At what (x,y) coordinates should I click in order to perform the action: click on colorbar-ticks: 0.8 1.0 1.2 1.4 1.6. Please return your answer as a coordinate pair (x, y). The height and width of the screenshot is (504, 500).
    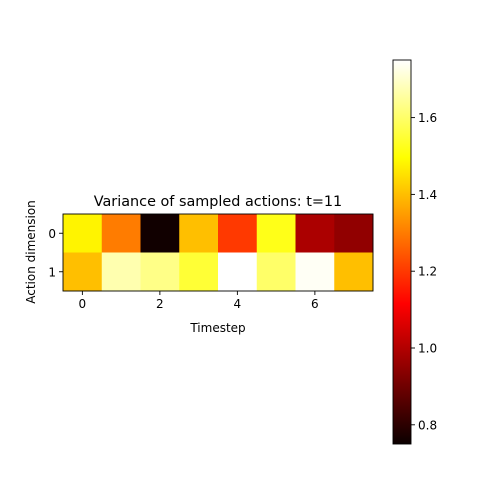
    Looking at the image, I should click on (424, 271).